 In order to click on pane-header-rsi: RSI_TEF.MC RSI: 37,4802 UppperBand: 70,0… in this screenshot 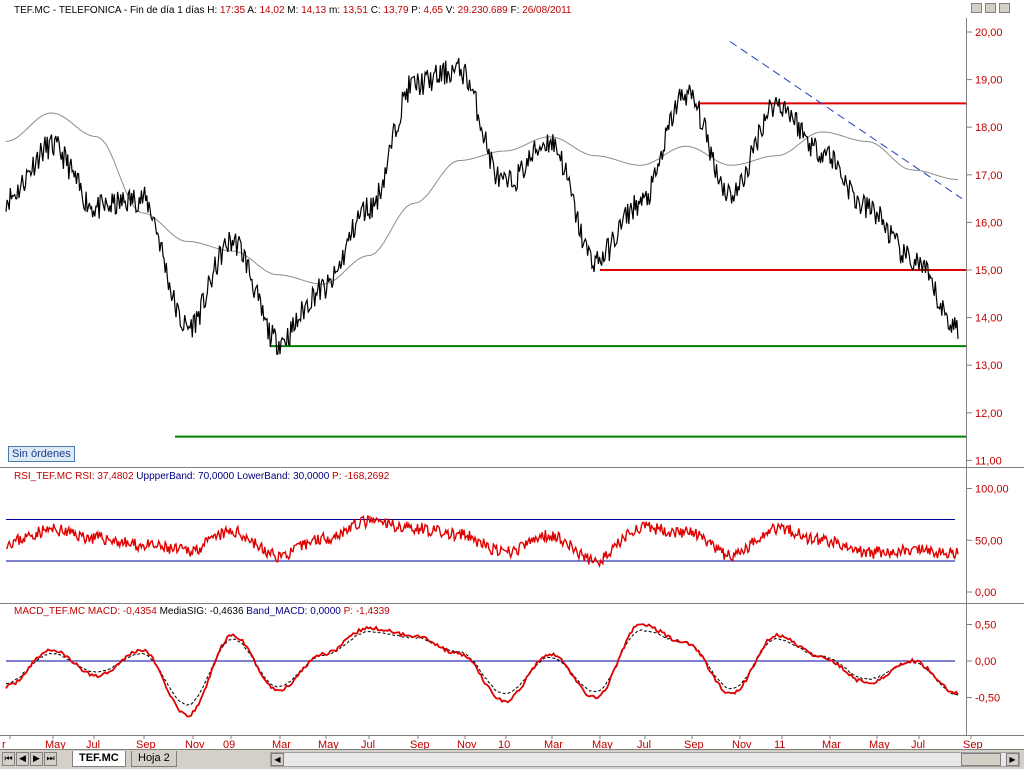, I will do `click(202, 476)`.